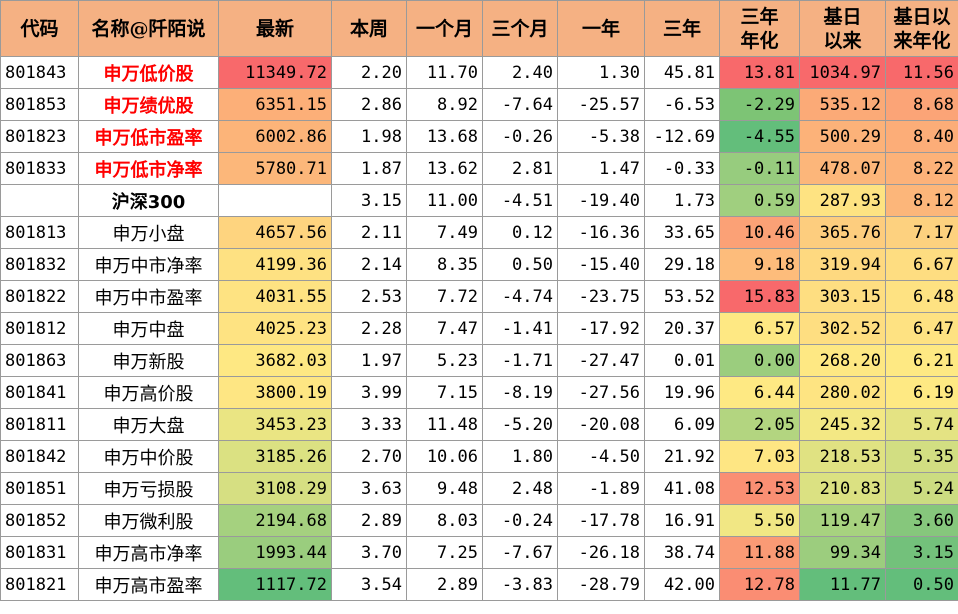  Describe the element at coordinates (759, 104) in the screenshot. I see `cell-3y-annualized: -2.29` at that location.